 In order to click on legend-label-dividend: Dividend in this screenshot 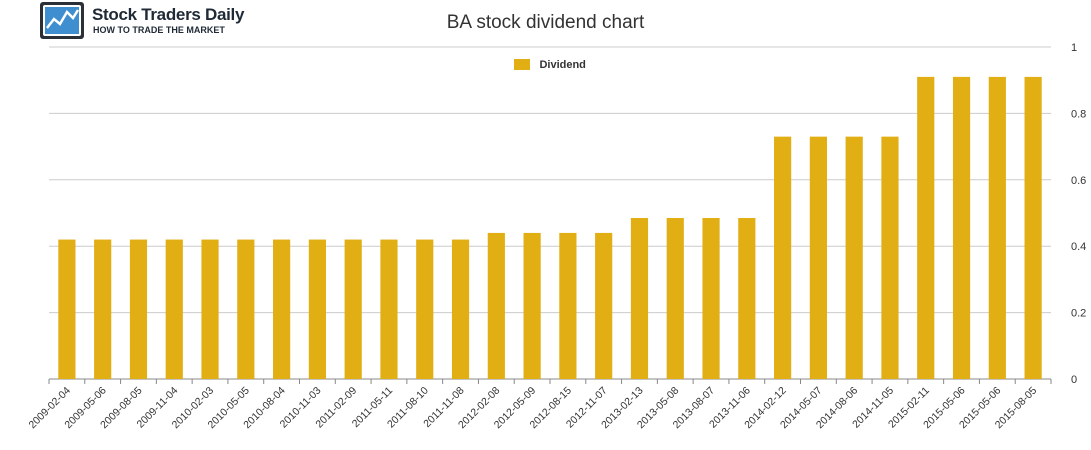, I will do `click(562, 64)`.